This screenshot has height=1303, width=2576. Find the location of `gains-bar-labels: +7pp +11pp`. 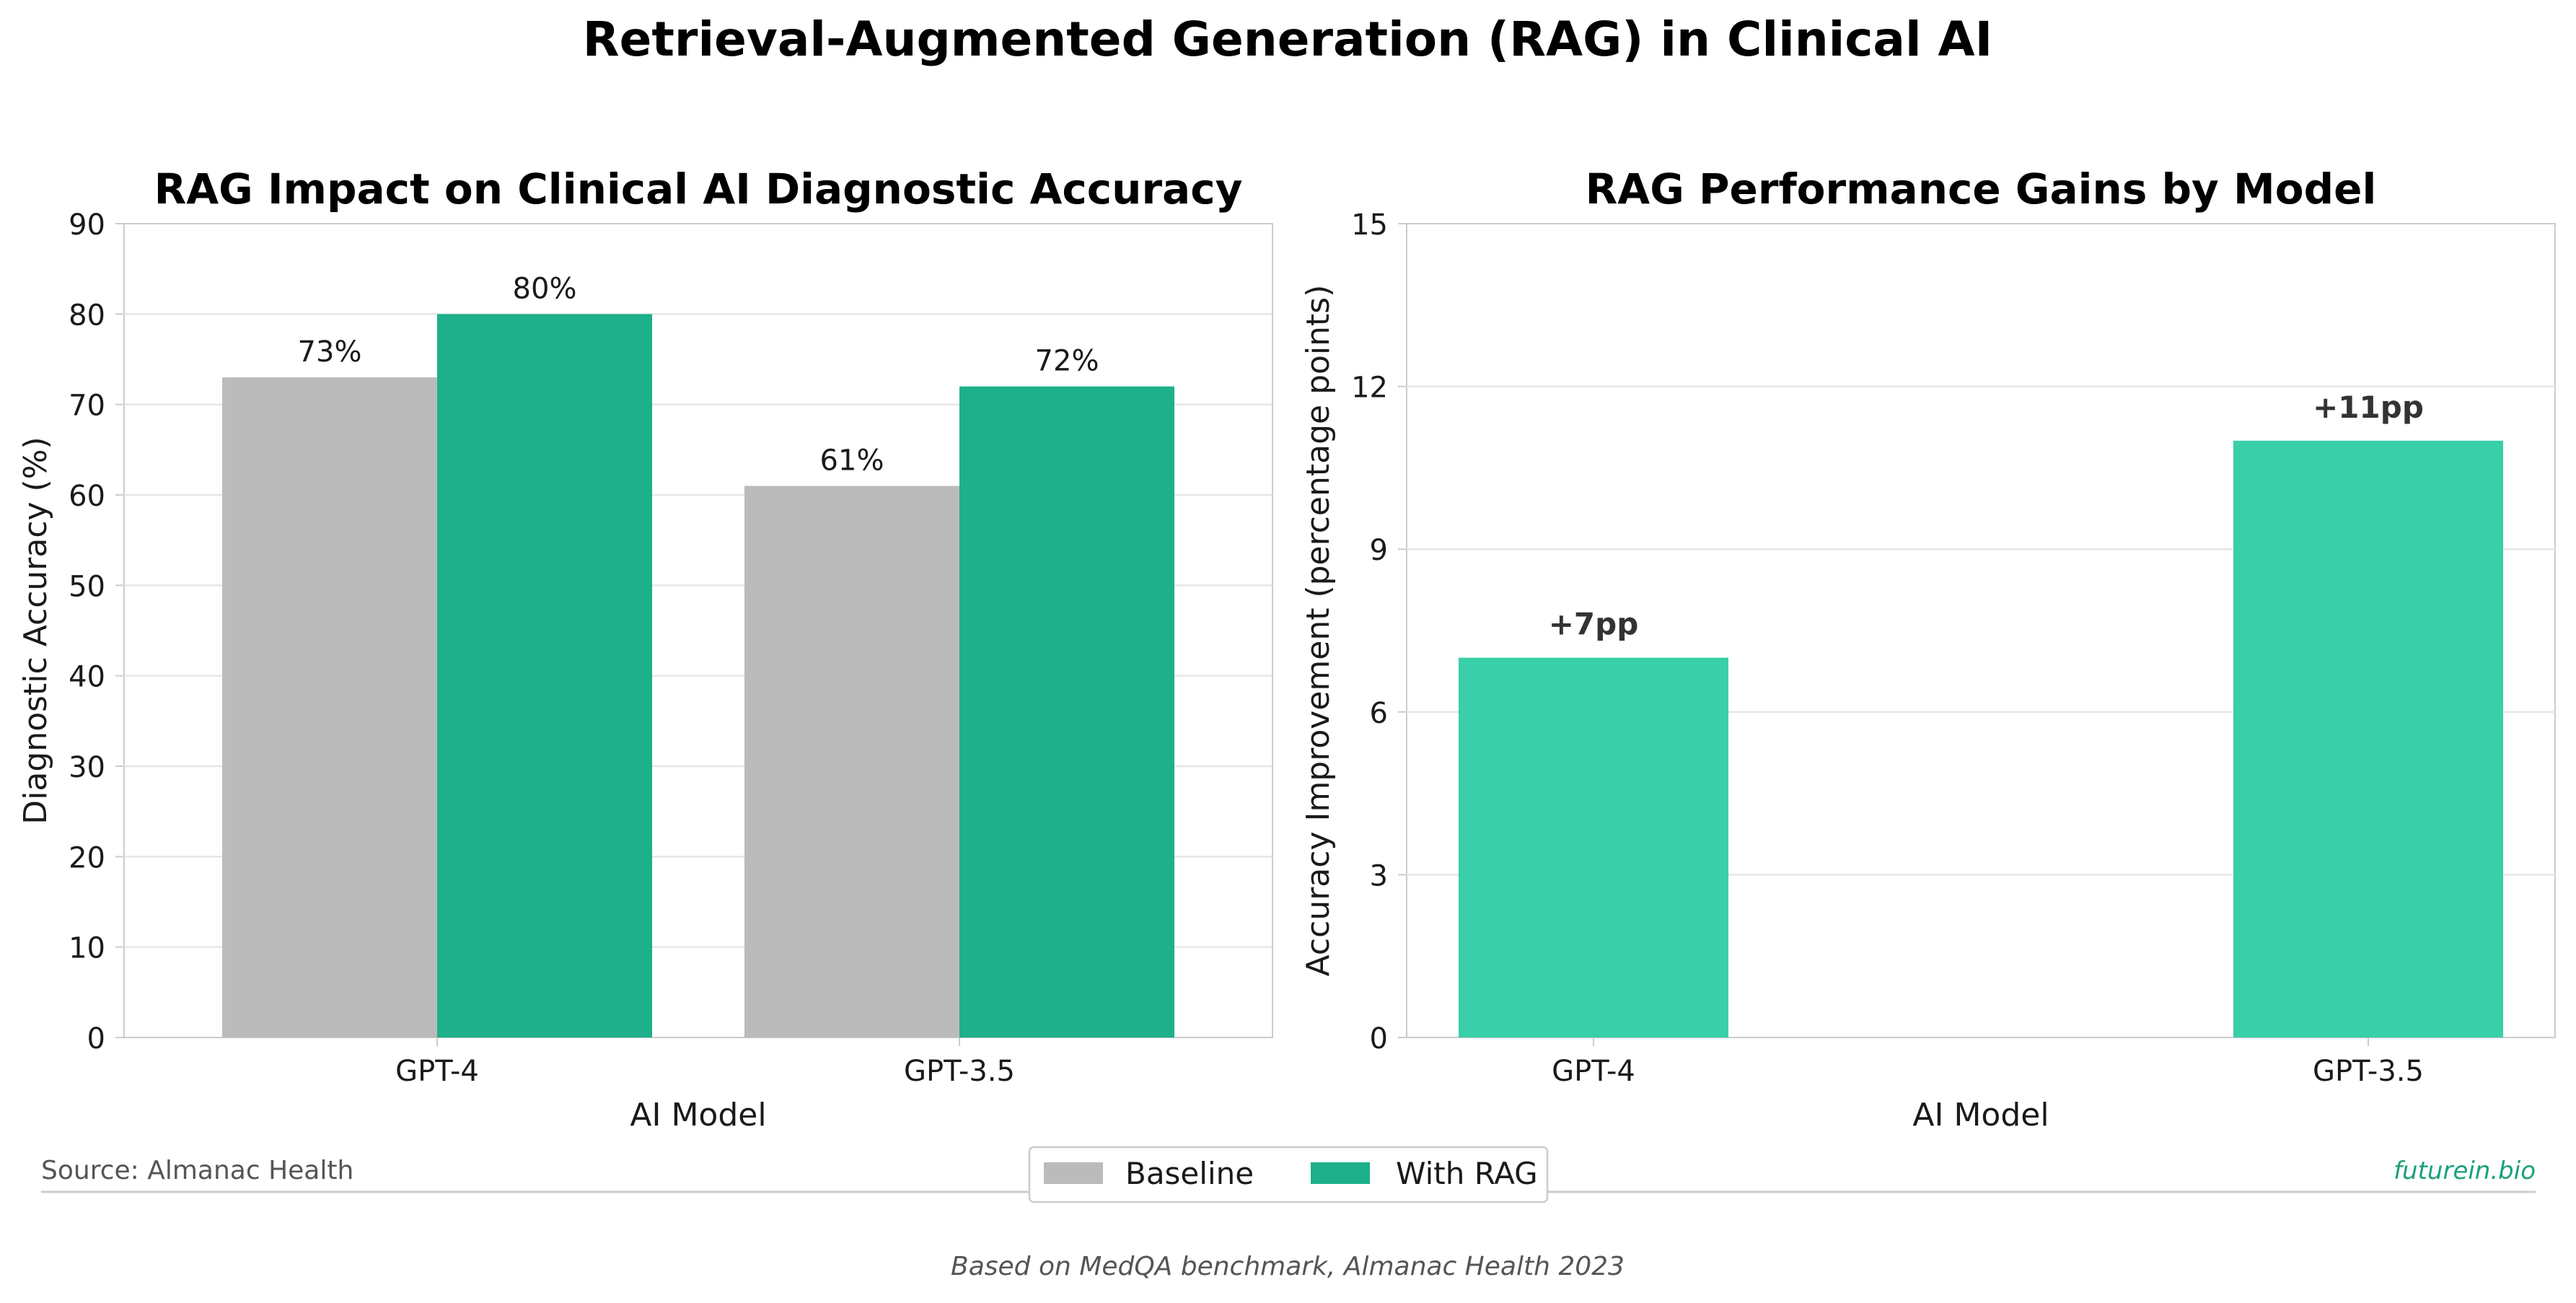

gains-bar-labels: +7pp +11pp is located at coordinates (1986, 516).